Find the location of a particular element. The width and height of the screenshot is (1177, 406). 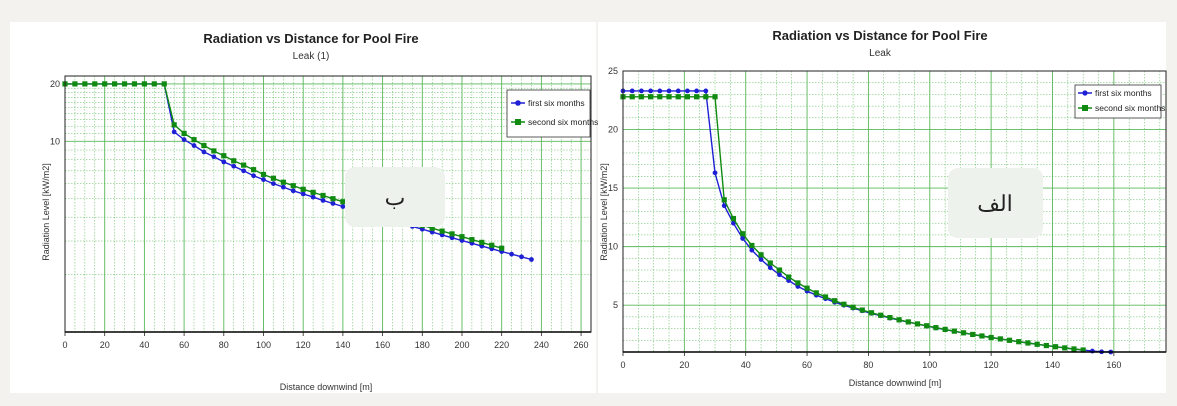

legend: first six months second six months is located at coordinates (1119, 101).